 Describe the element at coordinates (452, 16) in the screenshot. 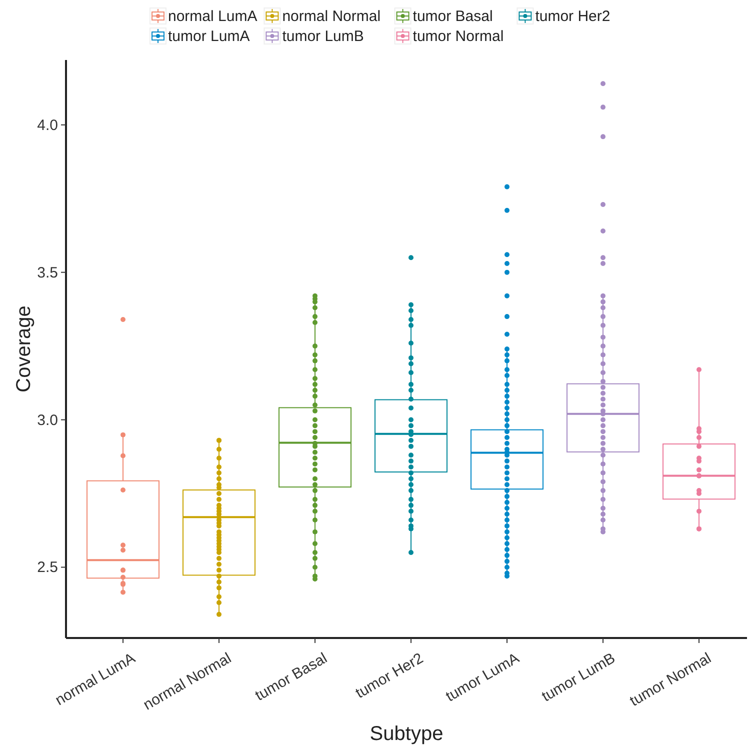

I see `legend-label: tumor Basal` at that location.